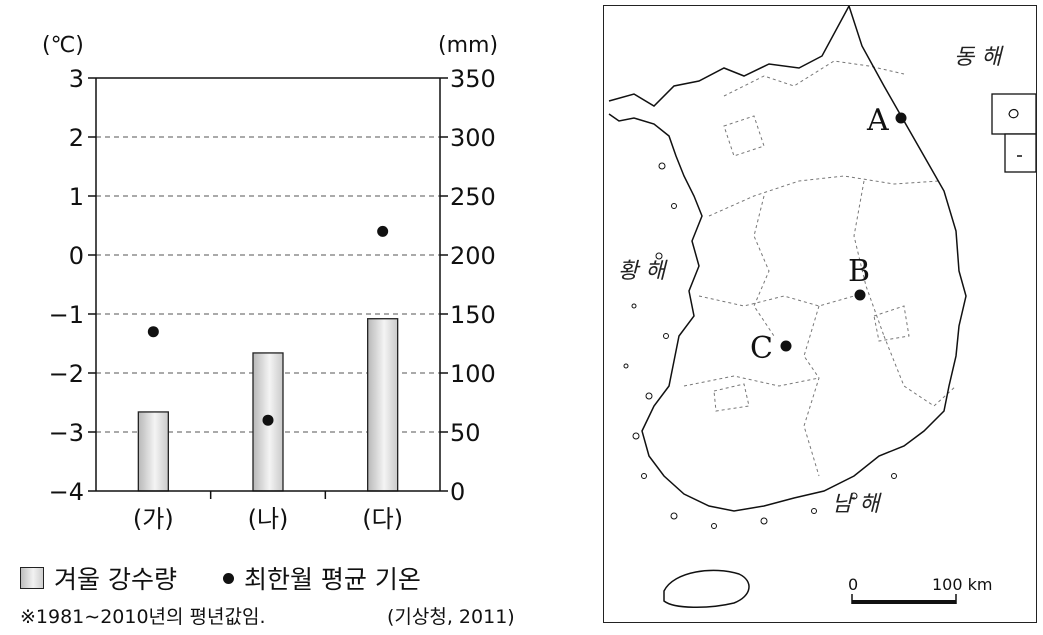 This screenshot has width=1043, height=635. I want to click on point-c-label: C, so click(761, 348).